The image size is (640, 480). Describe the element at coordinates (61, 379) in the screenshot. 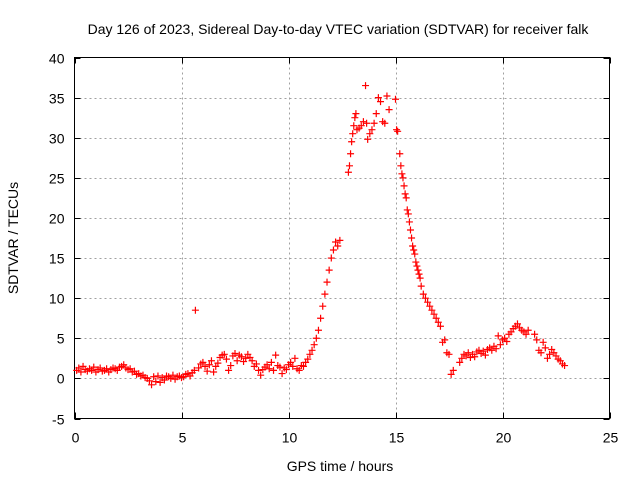

I see `y-tick-label: 0` at that location.